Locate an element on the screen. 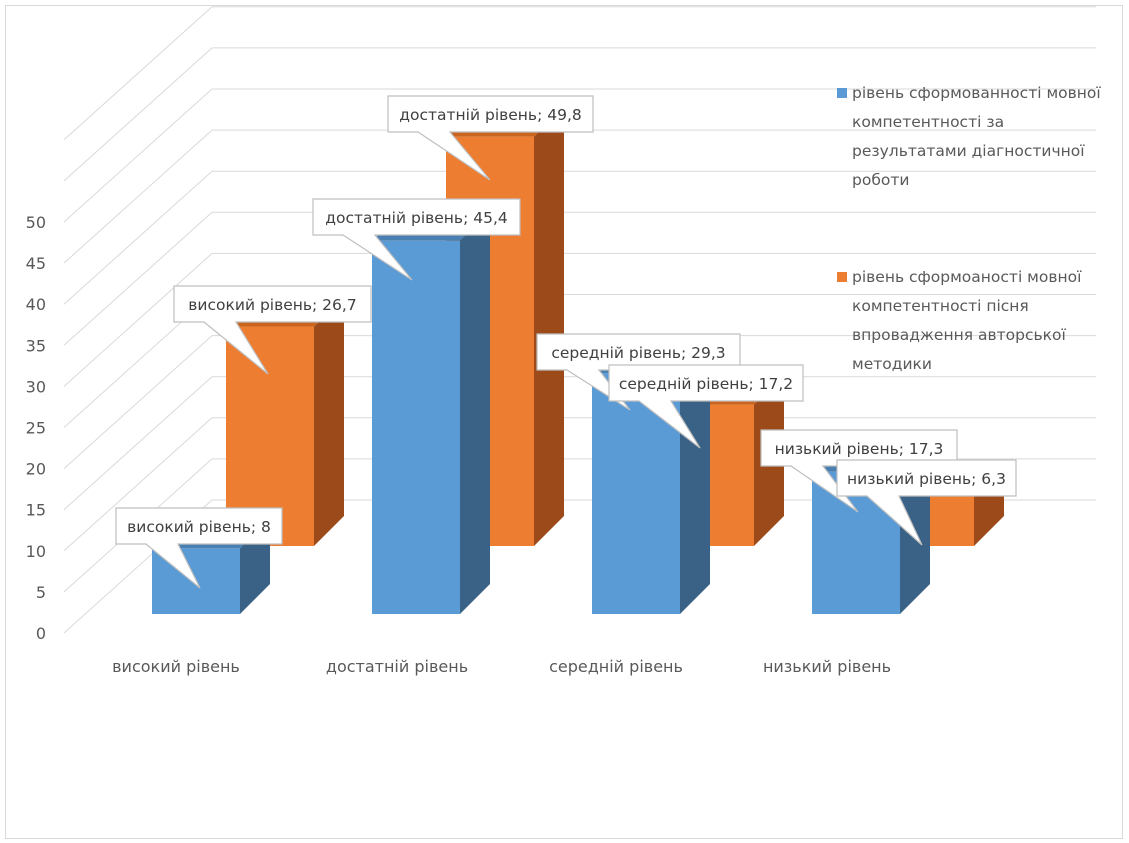 The height and width of the screenshot is (843, 1129). y-tick-label: 0 is located at coordinates (41, 633).